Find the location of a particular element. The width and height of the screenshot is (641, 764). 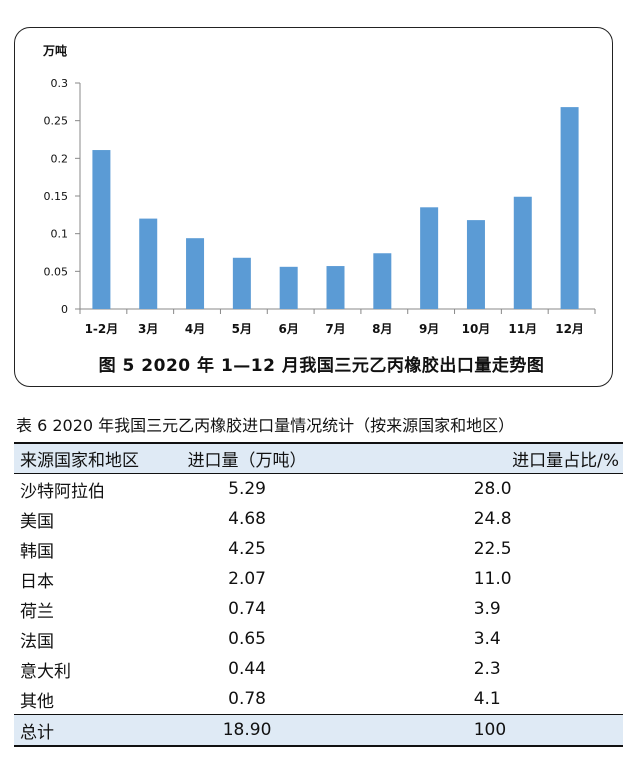

table-row: 韩国 4.25 22.5 is located at coordinates (318, 549).